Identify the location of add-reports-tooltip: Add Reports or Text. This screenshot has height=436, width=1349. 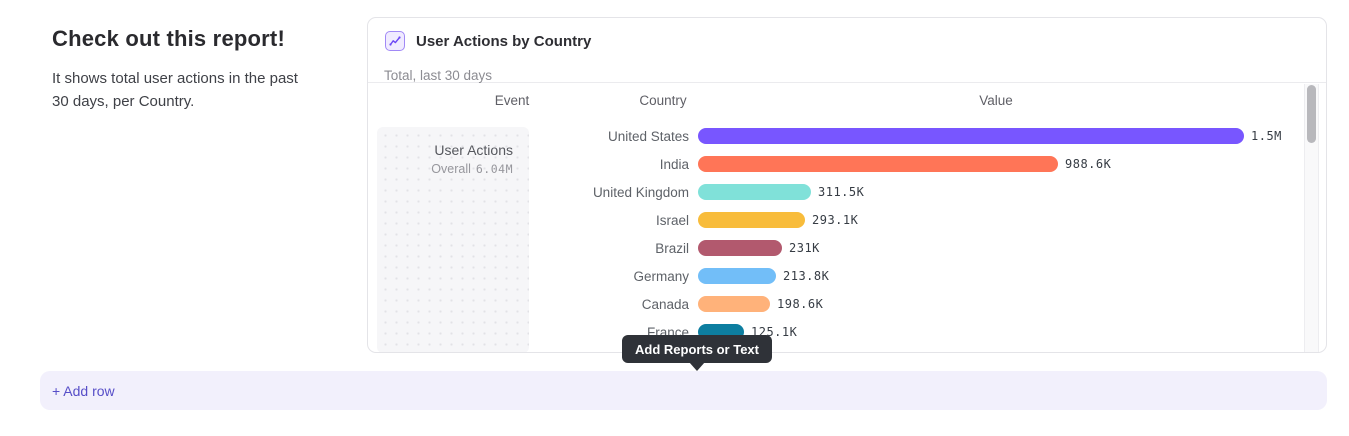
(697, 353).